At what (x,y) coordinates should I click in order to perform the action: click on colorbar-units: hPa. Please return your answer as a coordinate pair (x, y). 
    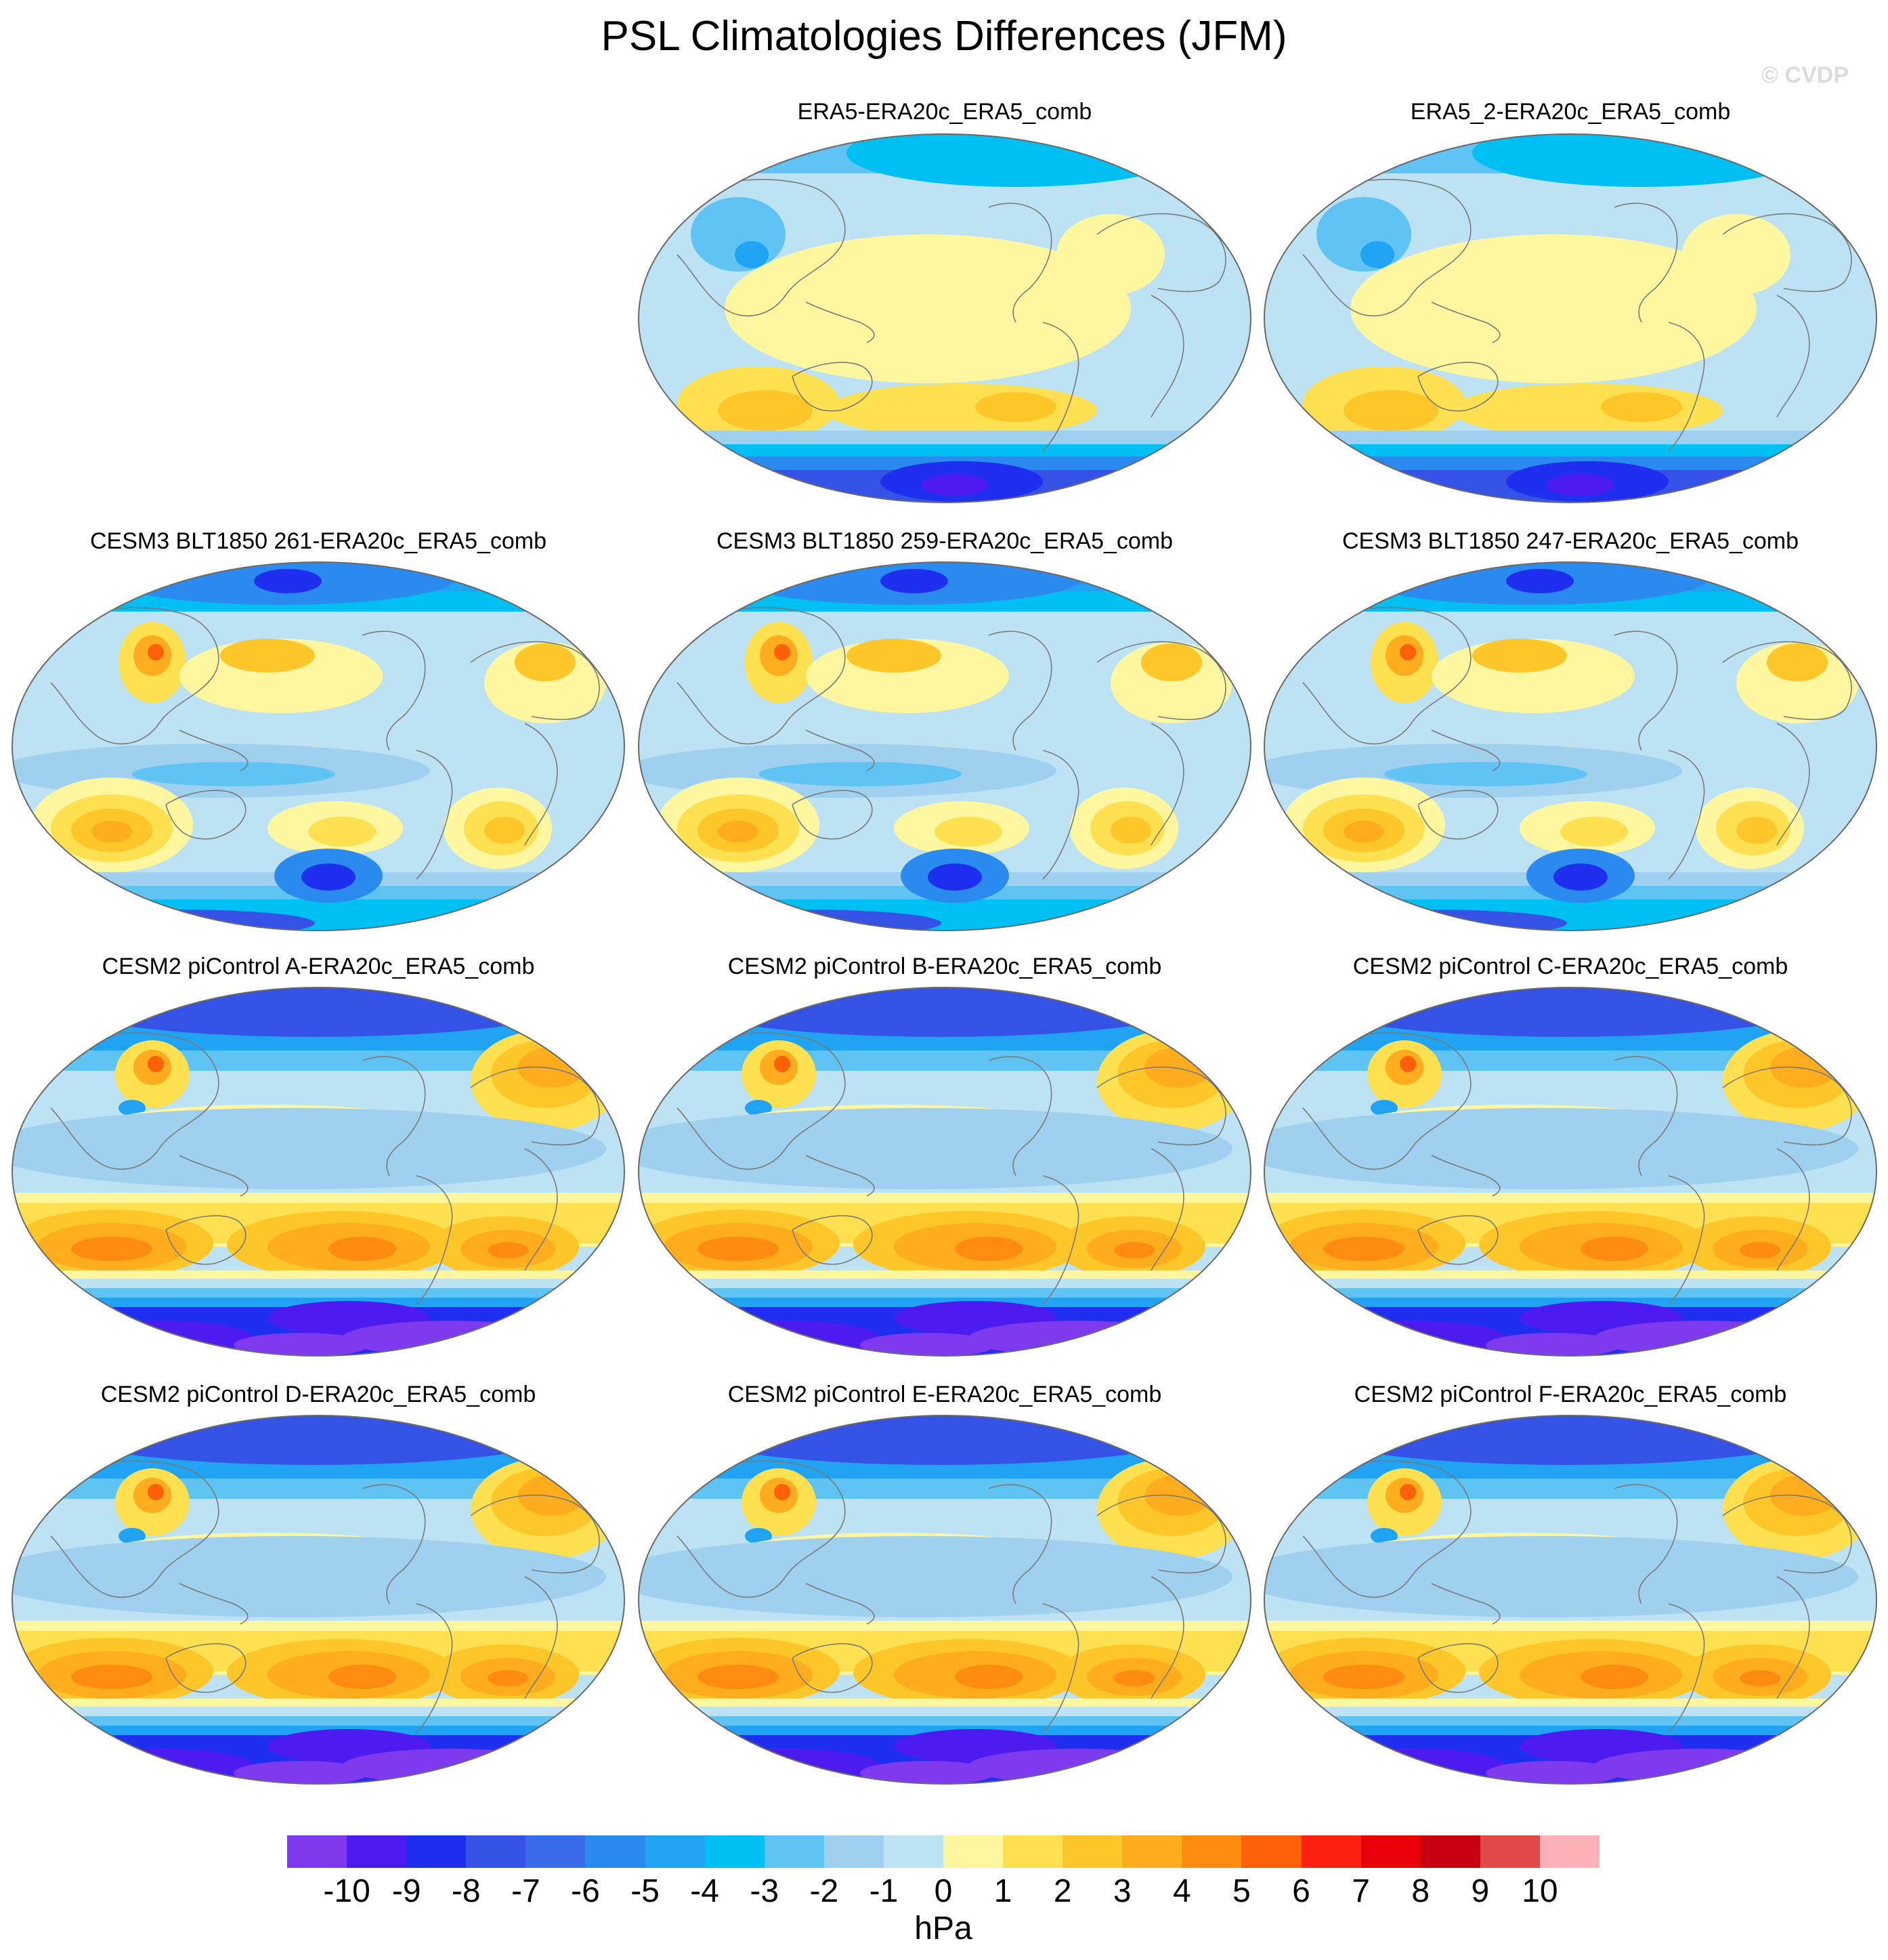
    Looking at the image, I should click on (943, 1928).